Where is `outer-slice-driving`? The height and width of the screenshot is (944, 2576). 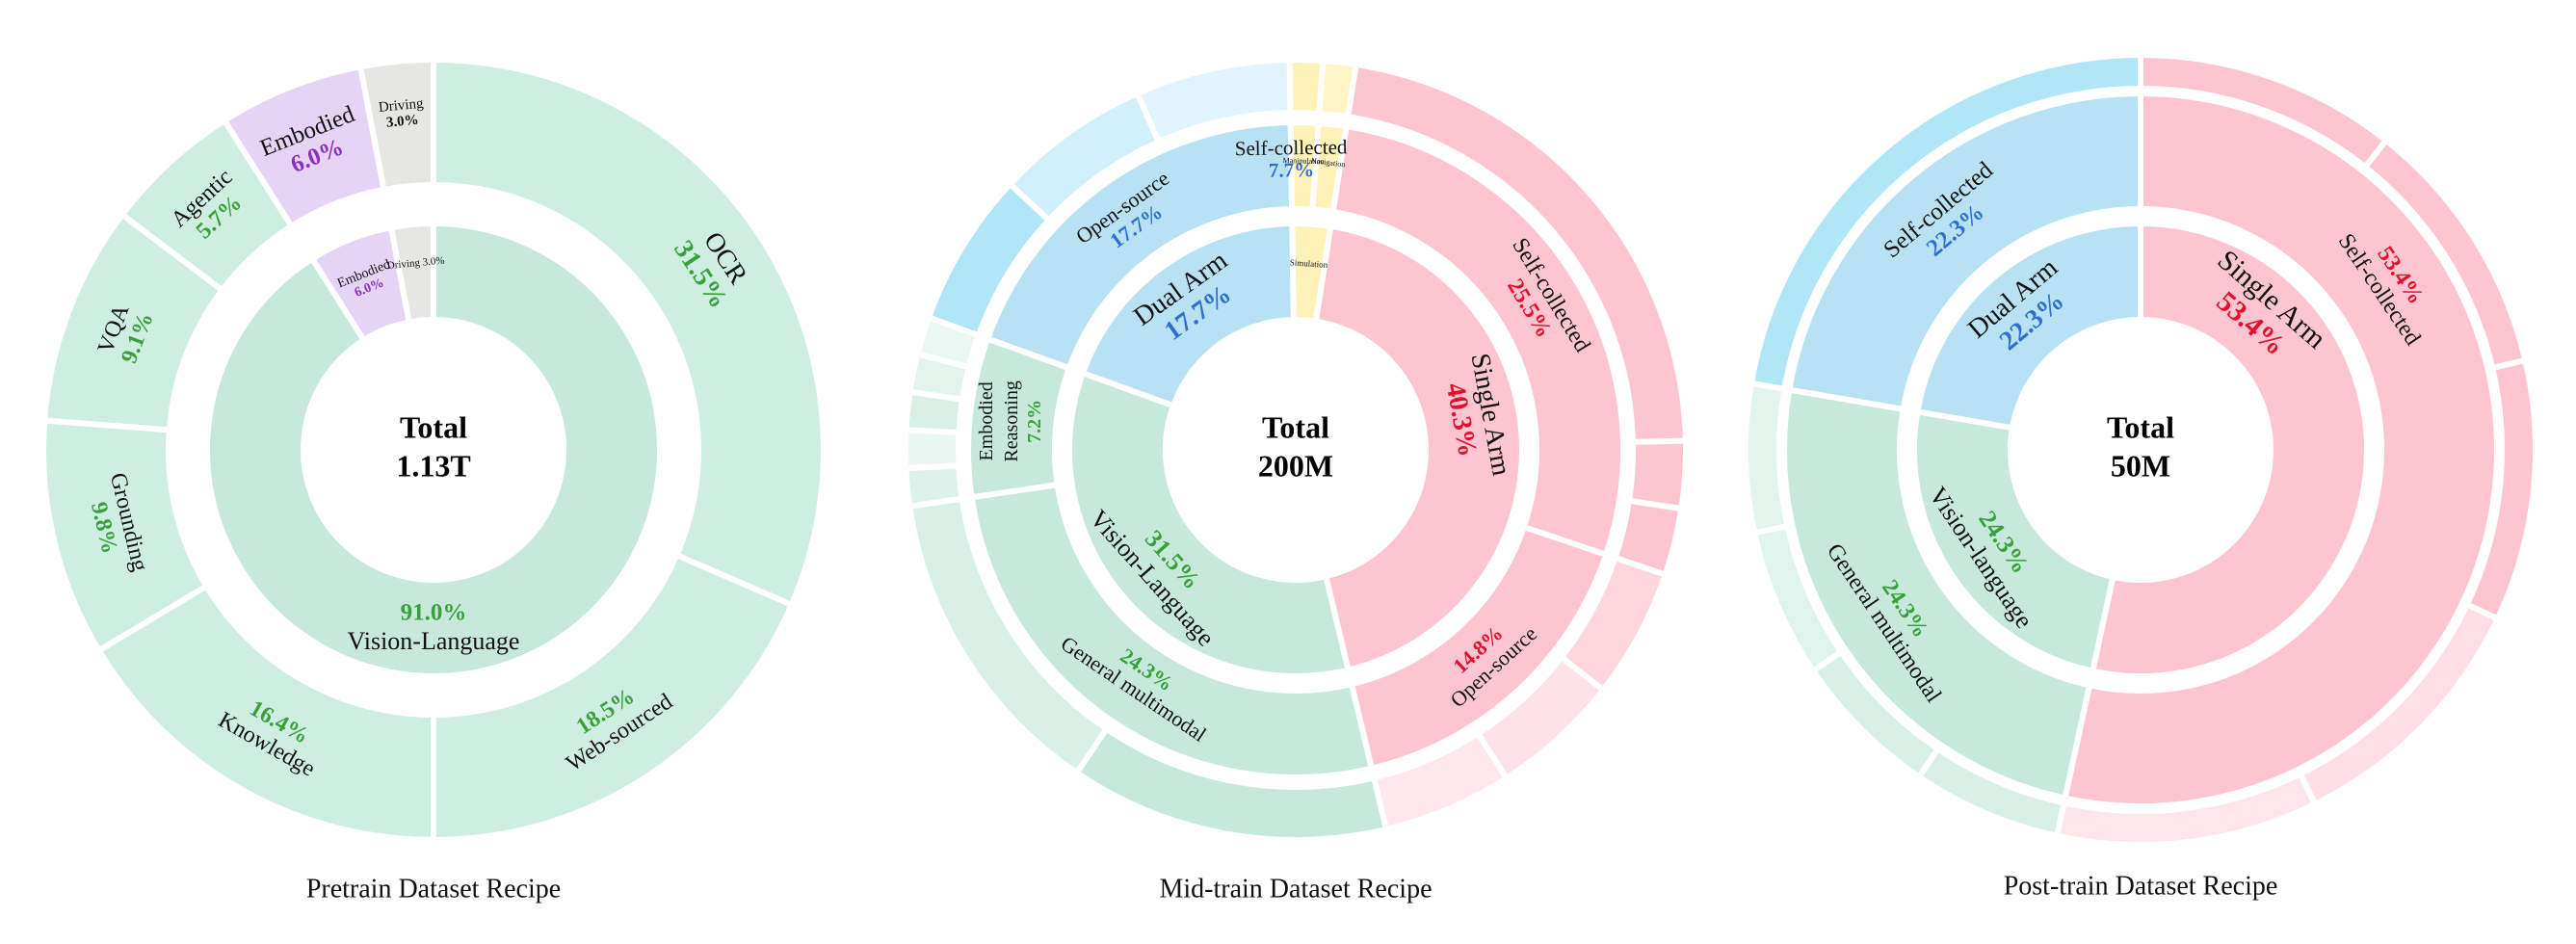 outer-slice-driving is located at coordinates (396, 125).